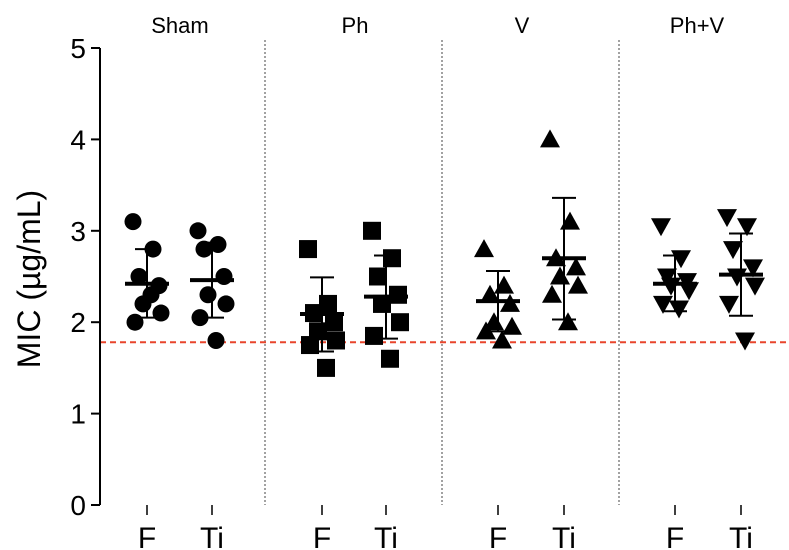 The height and width of the screenshot is (550, 789). What do you see at coordinates (355, 25) in the screenshot?
I see `group-title: Ph` at bounding box center [355, 25].